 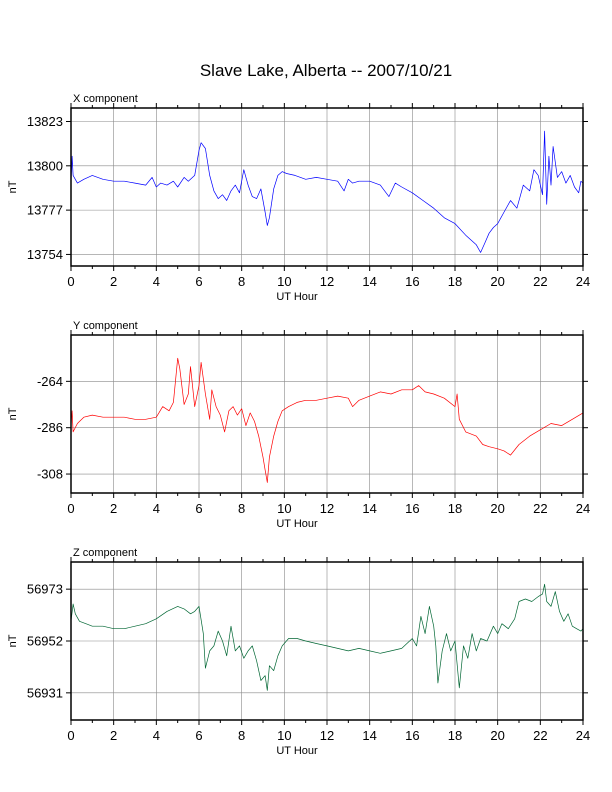 What do you see at coordinates (45, 210) in the screenshot?
I see `y-tick-label: 13777` at bounding box center [45, 210].